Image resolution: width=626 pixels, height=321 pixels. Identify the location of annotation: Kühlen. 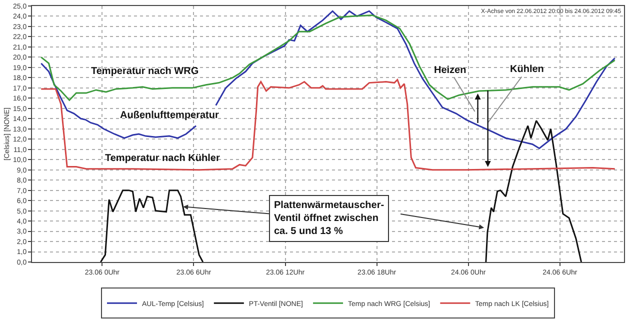
(527, 69).